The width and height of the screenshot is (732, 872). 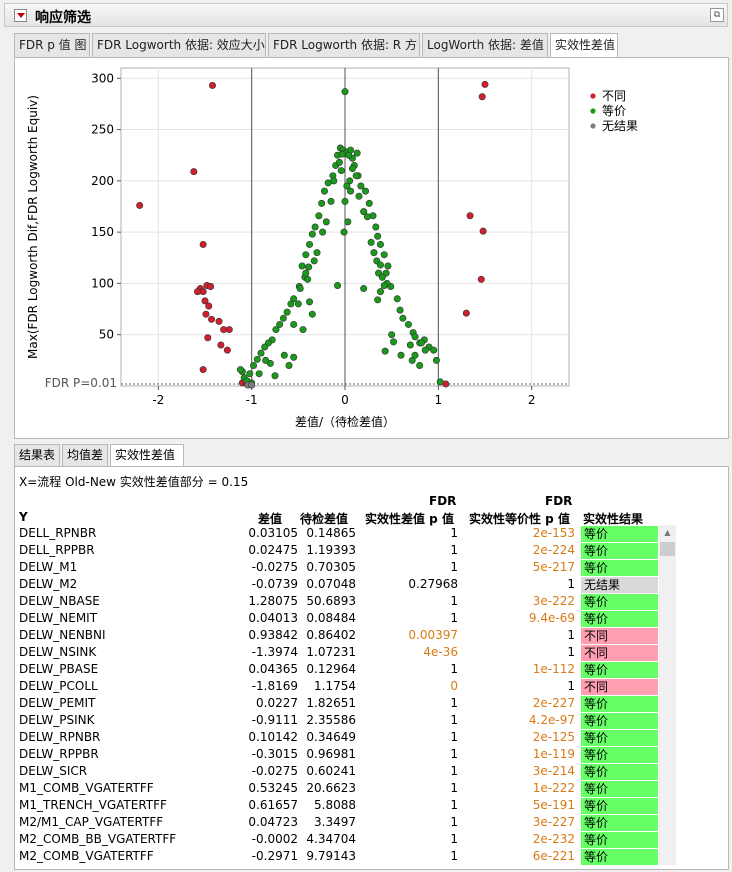 I want to click on row-fdr-diff-p: 0.27968, so click(x=433, y=584).